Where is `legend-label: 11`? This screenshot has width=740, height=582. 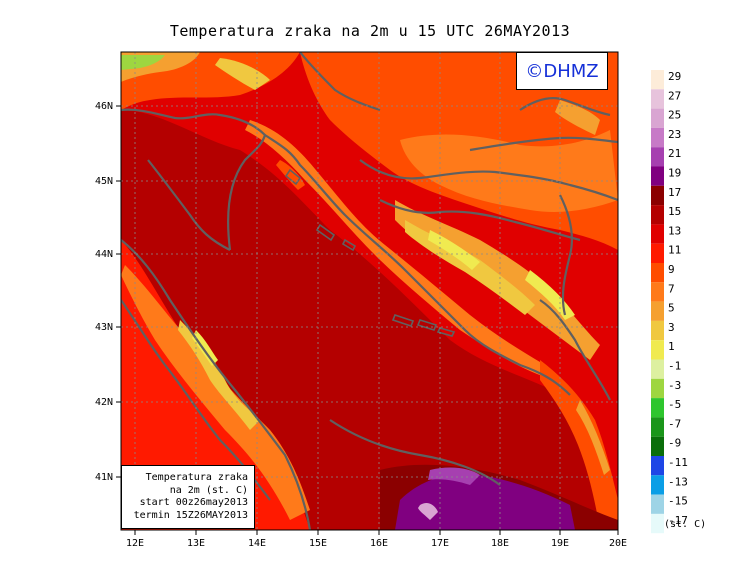 legend-label: 11 is located at coordinates (674, 250).